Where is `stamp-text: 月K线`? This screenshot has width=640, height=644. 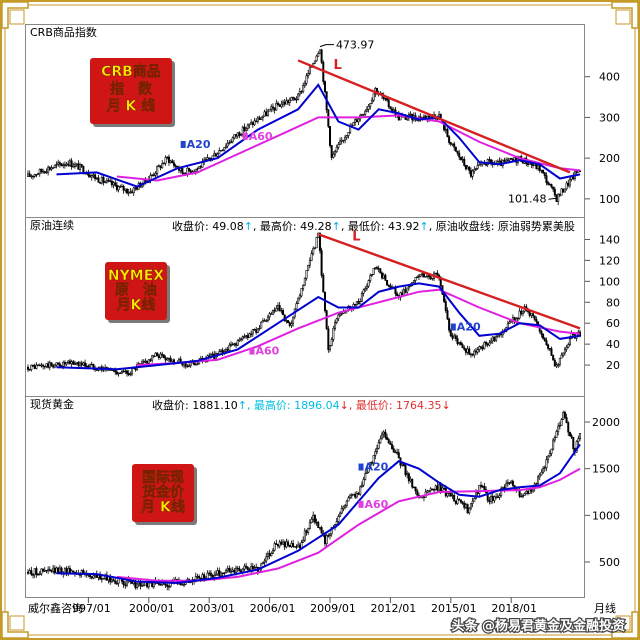
stamp-text: 月K线 is located at coordinates (136, 304).